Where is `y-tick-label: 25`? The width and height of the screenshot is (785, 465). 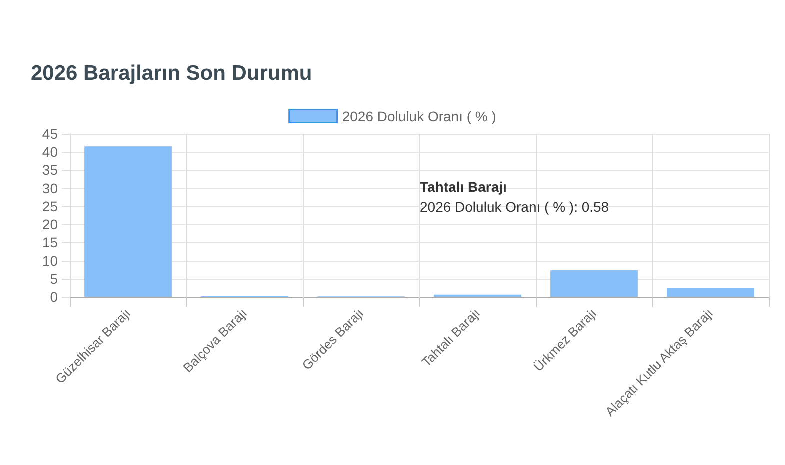
y-tick-label: 25 is located at coordinates (50, 206).